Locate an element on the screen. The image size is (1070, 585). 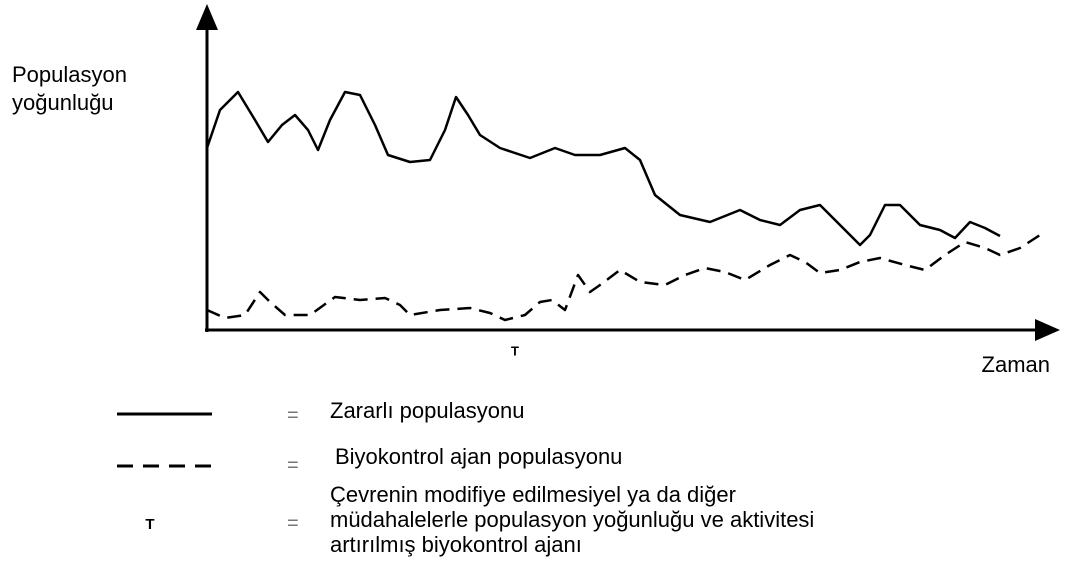
legend-label: artırılmış biyokontrol ajanı is located at coordinates (456, 544).